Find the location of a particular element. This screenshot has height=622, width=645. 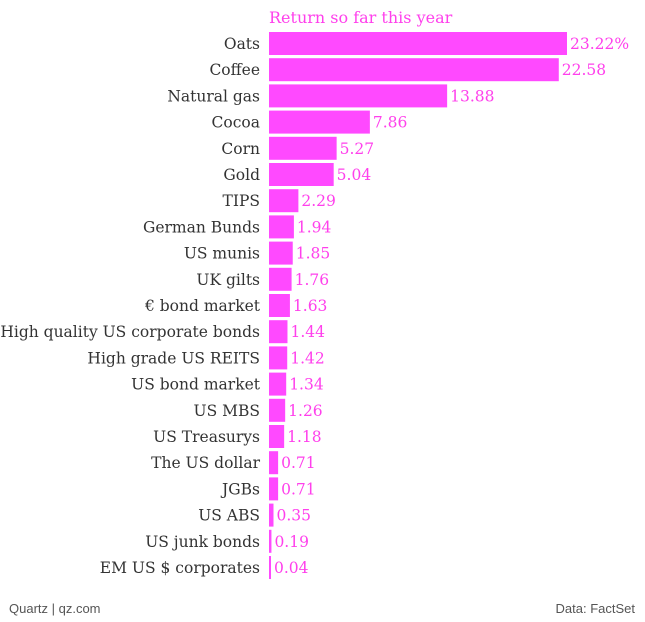

data-label: 22.58 is located at coordinates (584, 70).